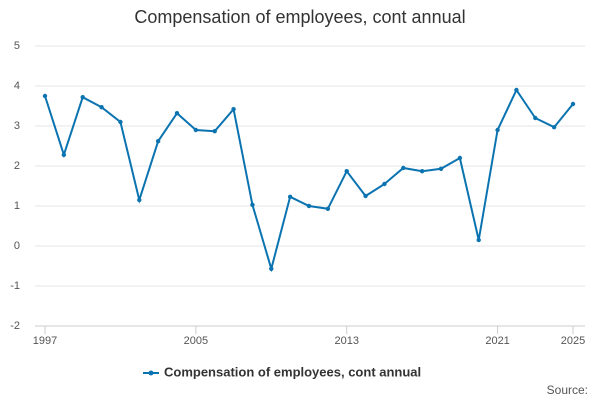 This screenshot has width=600, height=400. I want to click on legend-marker, so click(151, 373).